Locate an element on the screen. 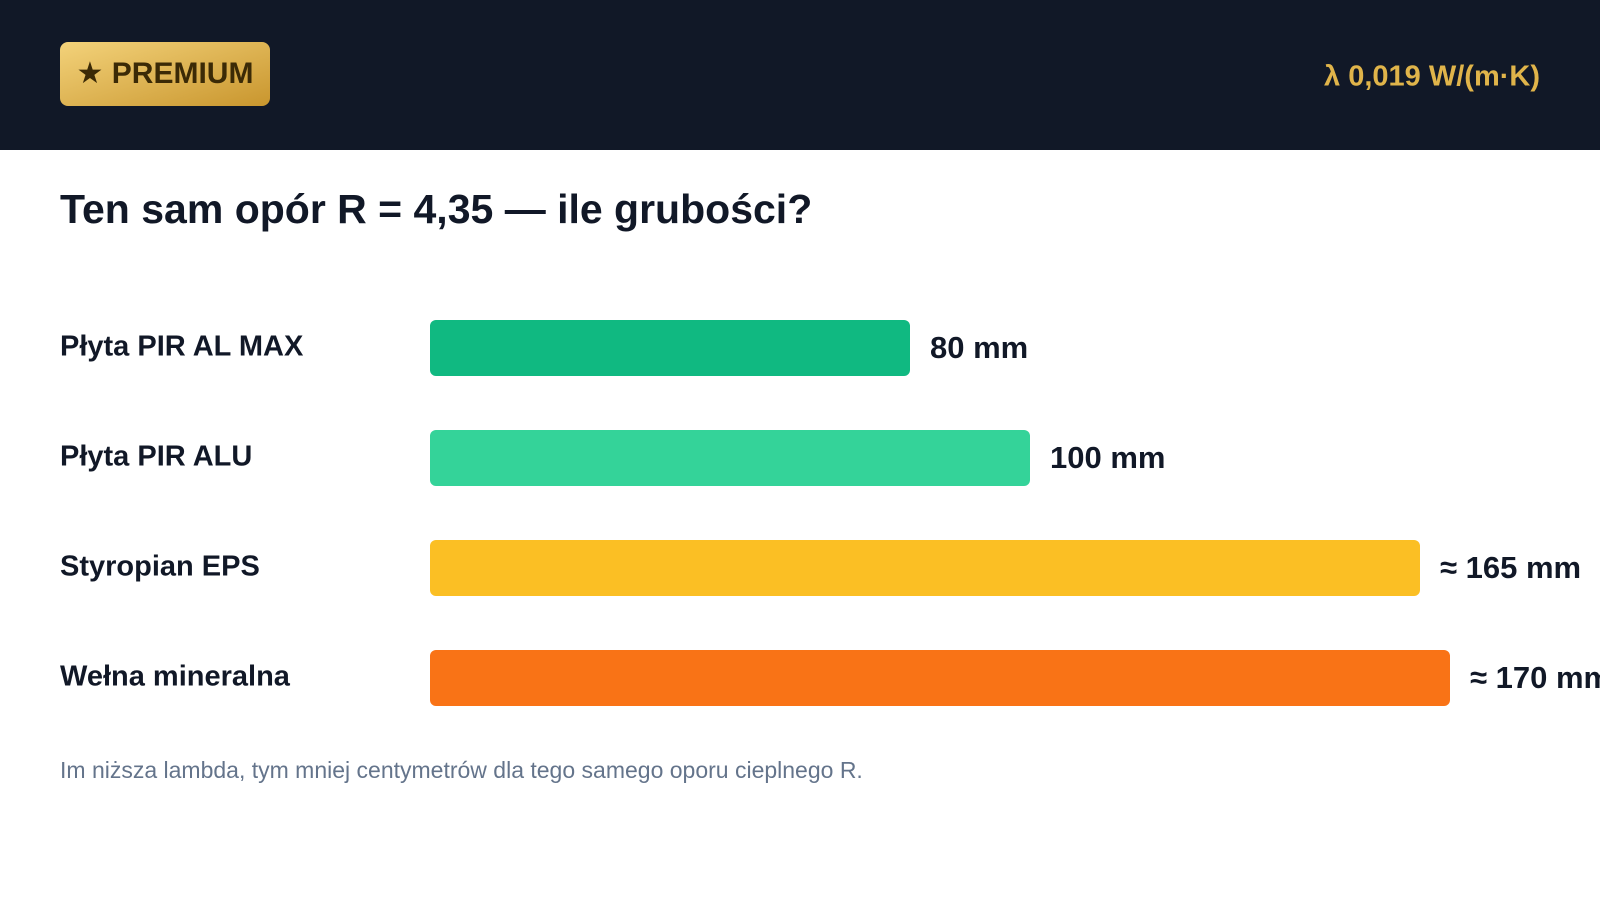 Image resolution: width=1600 pixels, height=900 pixels. value-label: ≈ 165 mm is located at coordinates (1510, 567).